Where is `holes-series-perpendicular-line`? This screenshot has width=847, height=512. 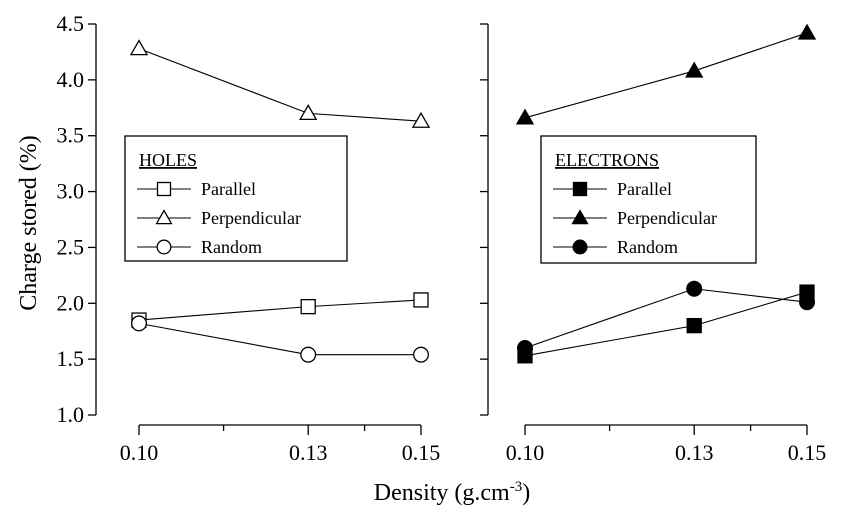 holes-series-perpendicular-line is located at coordinates (280, 85).